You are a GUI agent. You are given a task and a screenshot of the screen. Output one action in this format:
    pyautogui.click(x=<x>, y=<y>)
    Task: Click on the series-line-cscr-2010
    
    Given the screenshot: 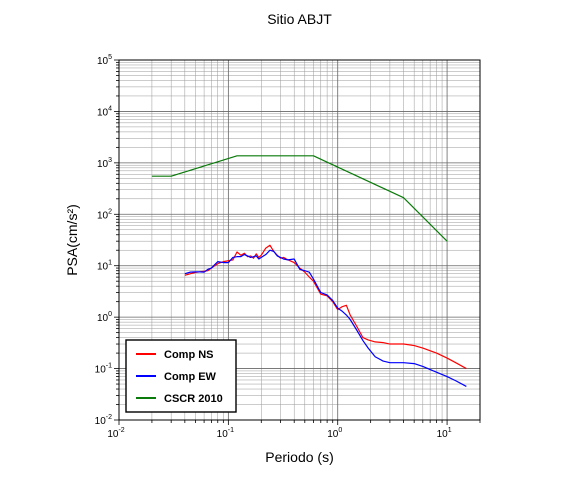 What is the action you would take?
    pyautogui.click(x=299, y=198)
    